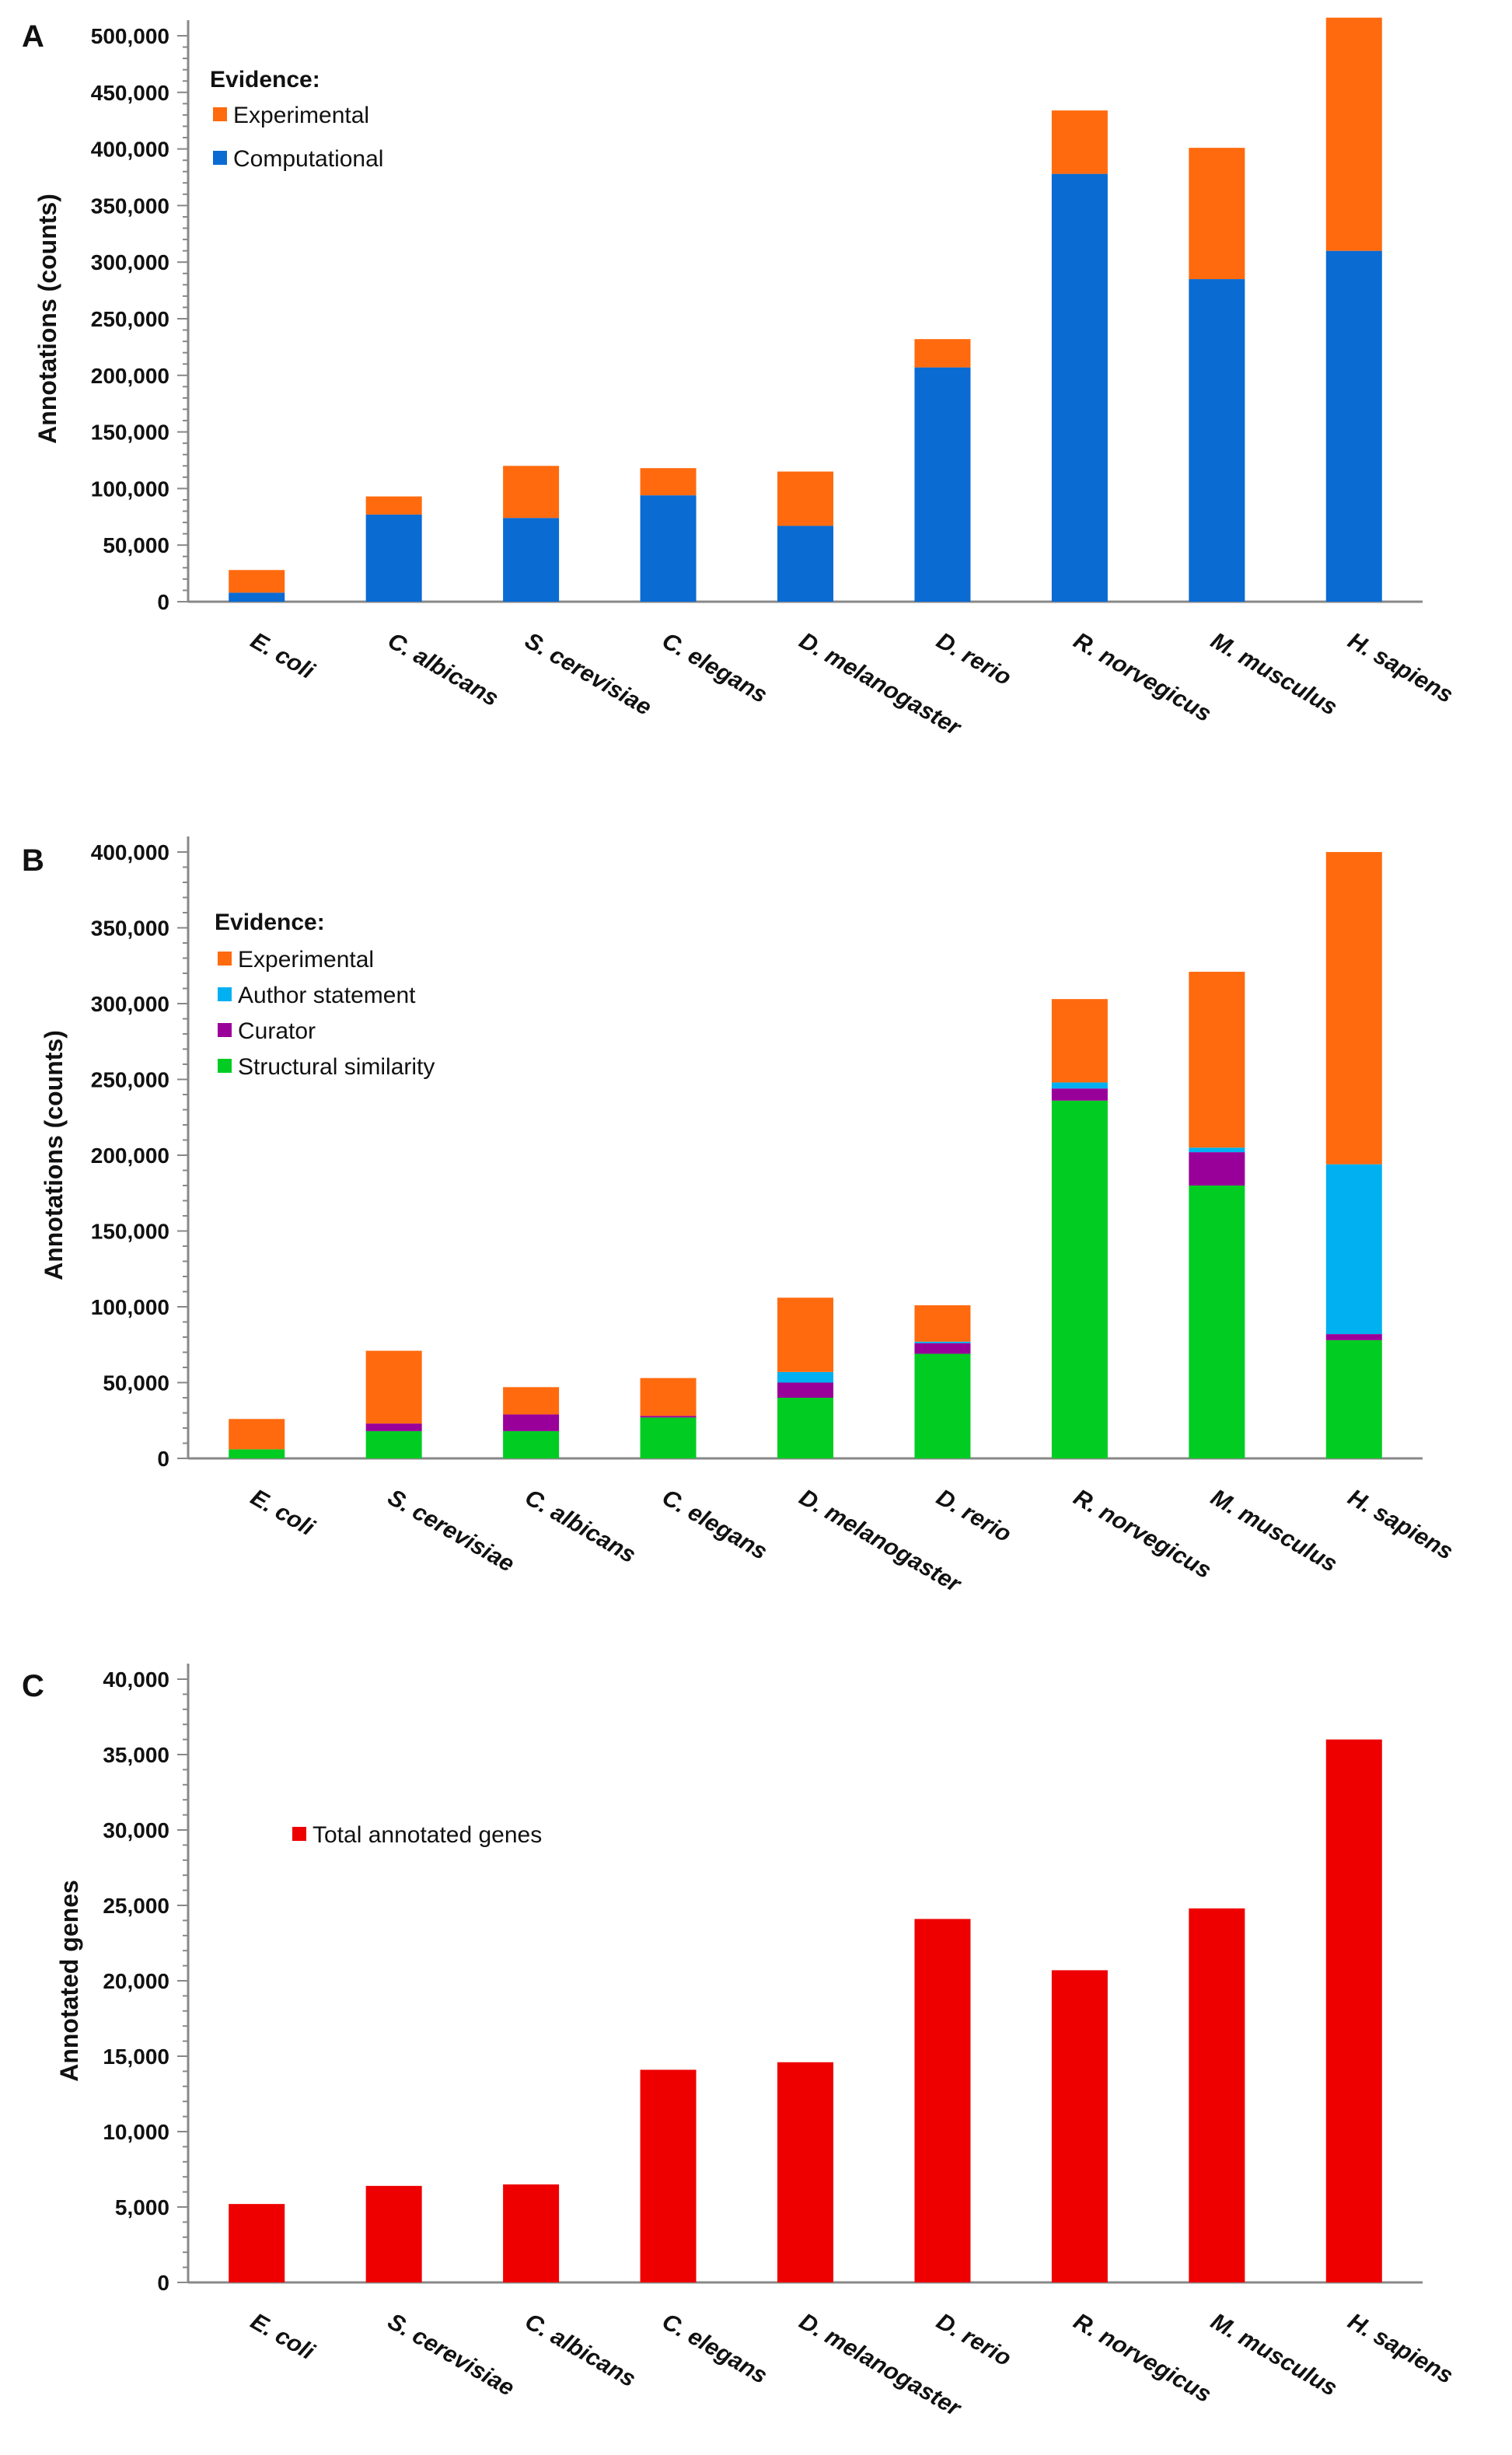 This screenshot has height=2455, width=1512. I want to click on panel-b-legend-label-curator: Curator, so click(277, 1031).